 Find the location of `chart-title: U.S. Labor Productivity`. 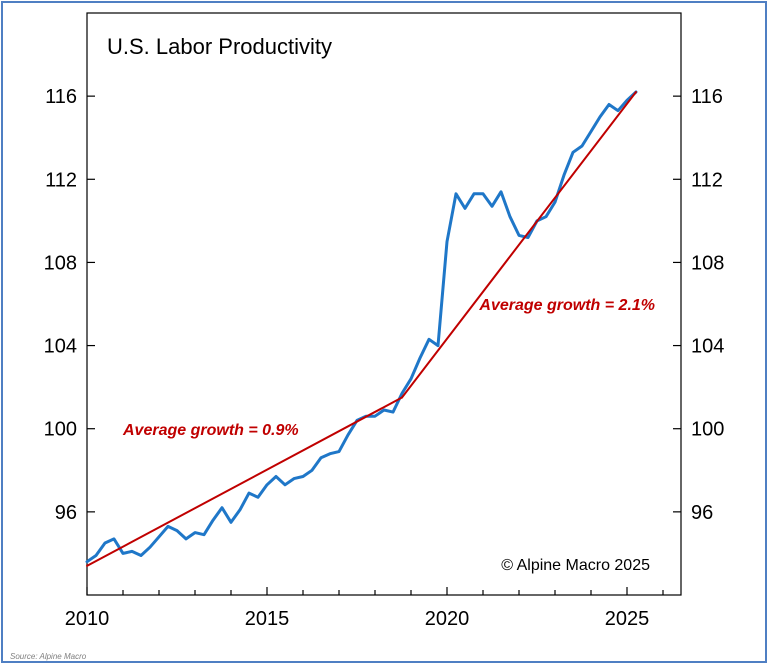

chart-title: U.S. Labor Productivity is located at coordinates (219, 46).